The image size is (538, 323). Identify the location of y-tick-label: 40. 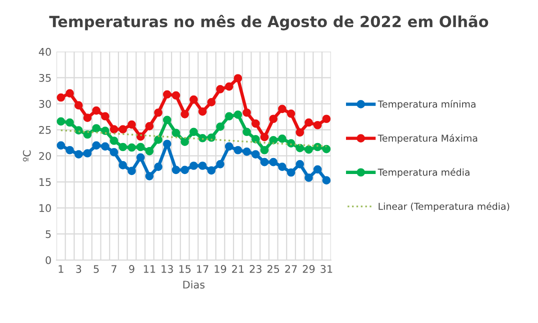
(44, 52).